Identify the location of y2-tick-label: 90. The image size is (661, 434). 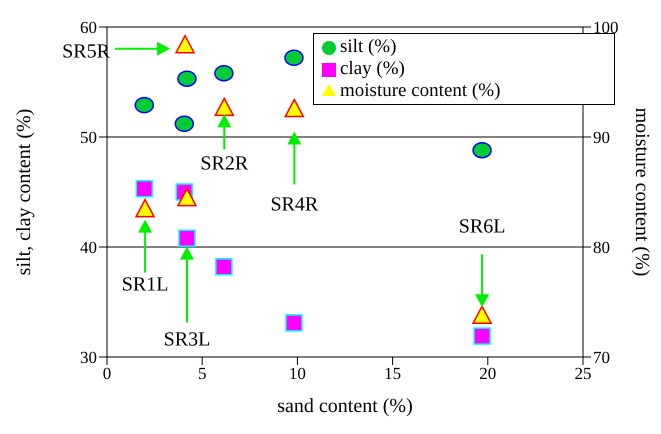
(601, 138).